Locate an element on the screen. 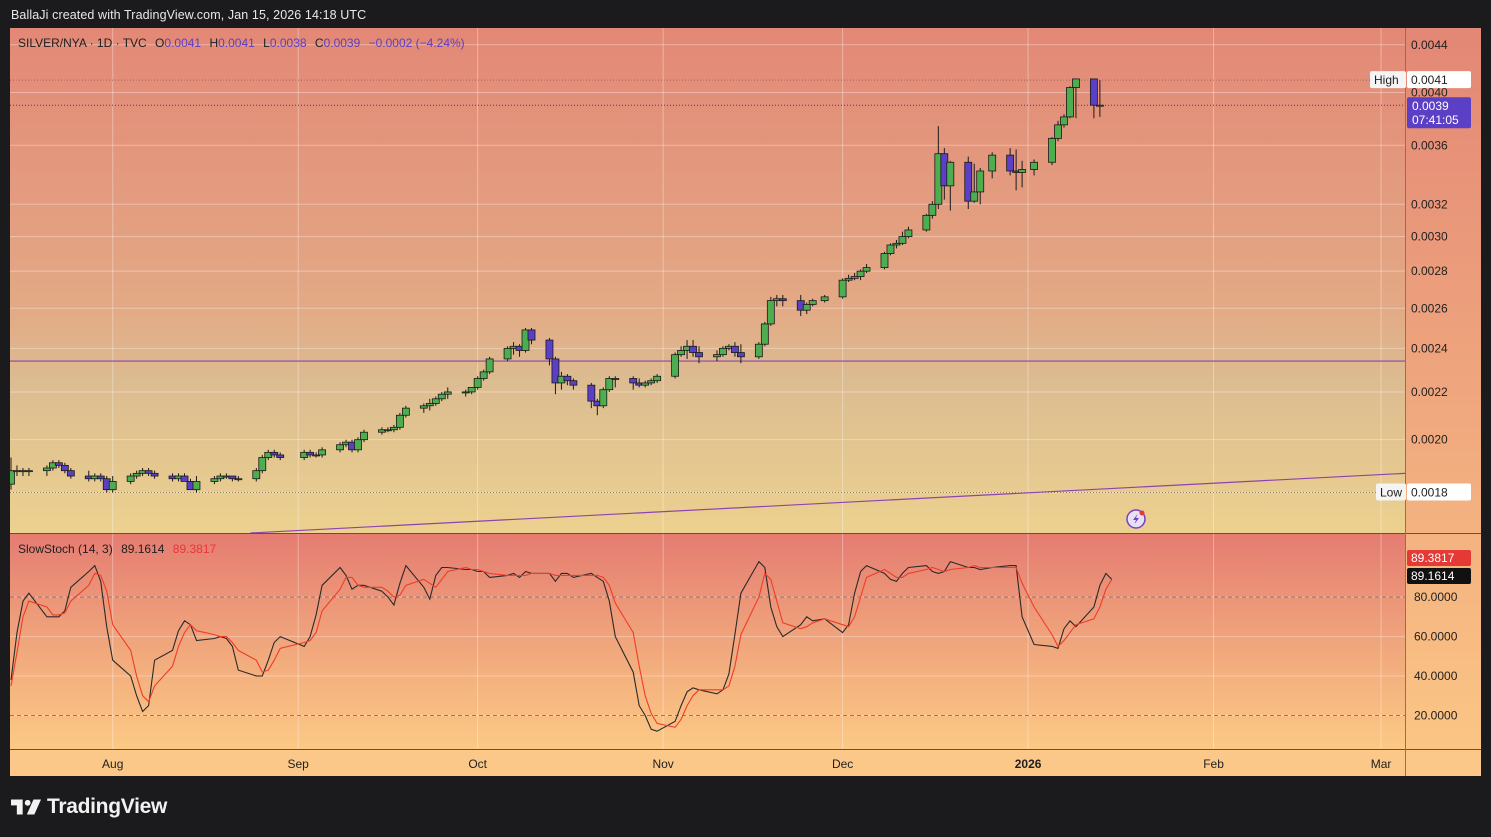 This screenshot has width=1491, height=837. price-axis-label: 0.0024 is located at coordinates (1429, 348).